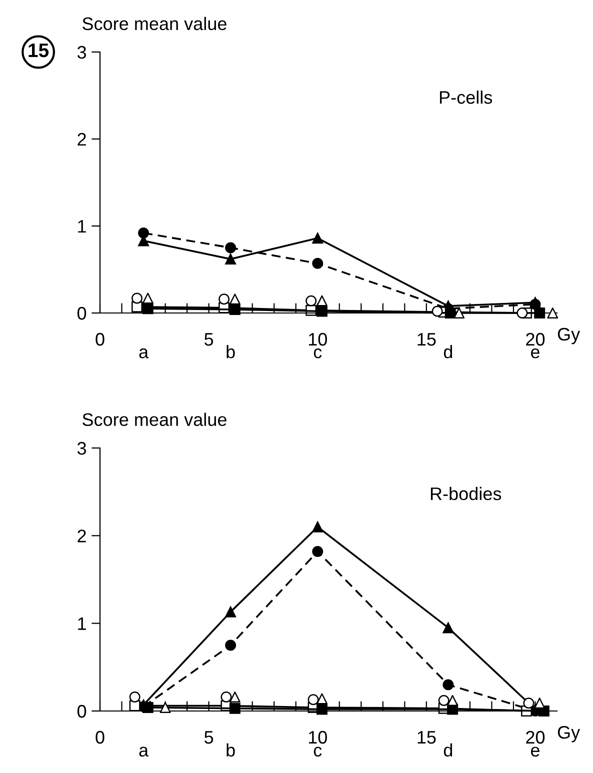  What do you see at coordinates (466, 97) in the screenshot?
I see `text: P-cells` at bounding box center [466, 97].